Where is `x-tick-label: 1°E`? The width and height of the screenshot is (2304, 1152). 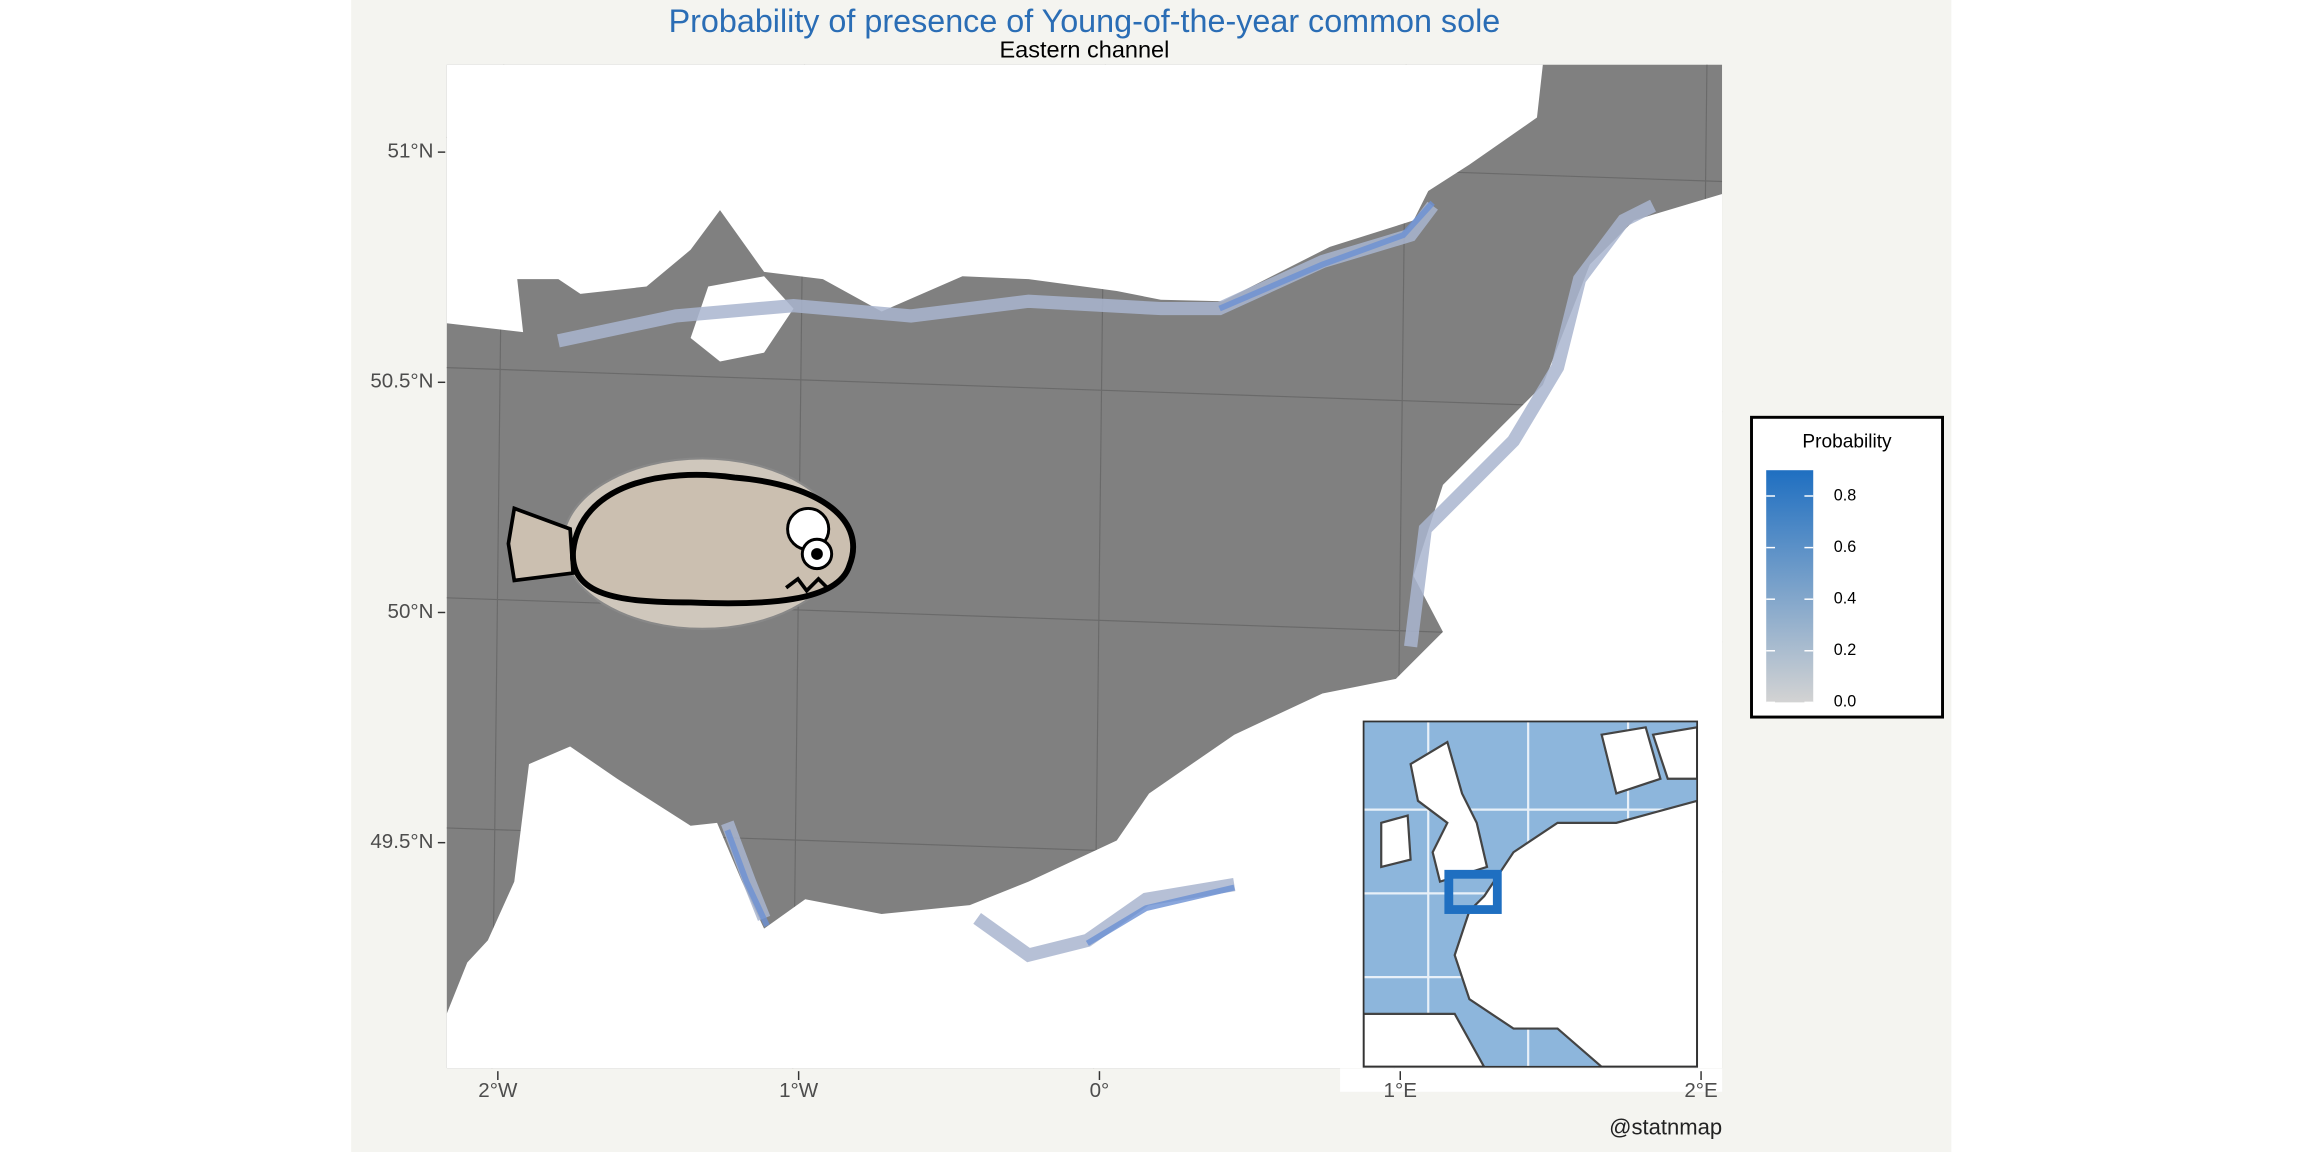
x-tick-label: 1°E is located at coordinates (1400, 1090).